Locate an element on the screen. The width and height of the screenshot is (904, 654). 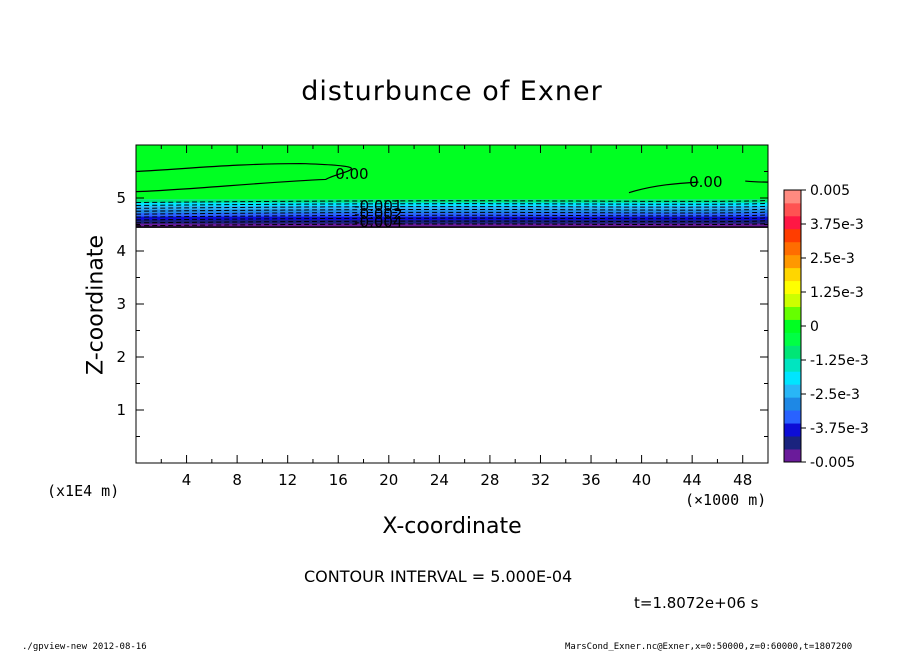
y-tick-label: 3 is located at coordinates (121, 304).